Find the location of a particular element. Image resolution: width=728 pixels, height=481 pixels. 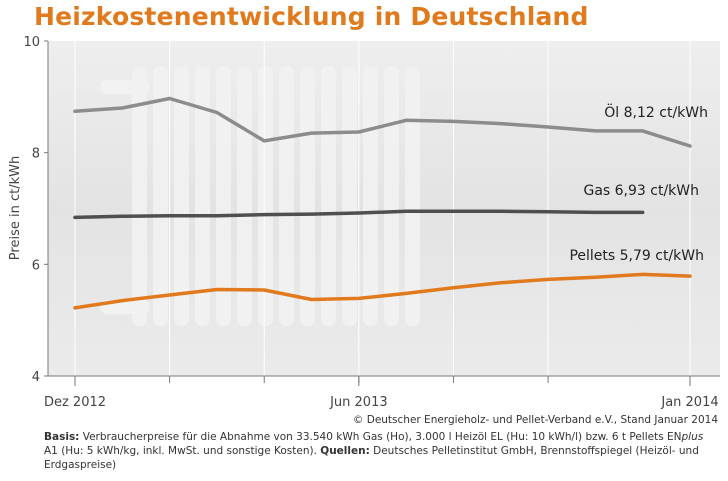

gas-series-line is located at coordinates (359, 214).